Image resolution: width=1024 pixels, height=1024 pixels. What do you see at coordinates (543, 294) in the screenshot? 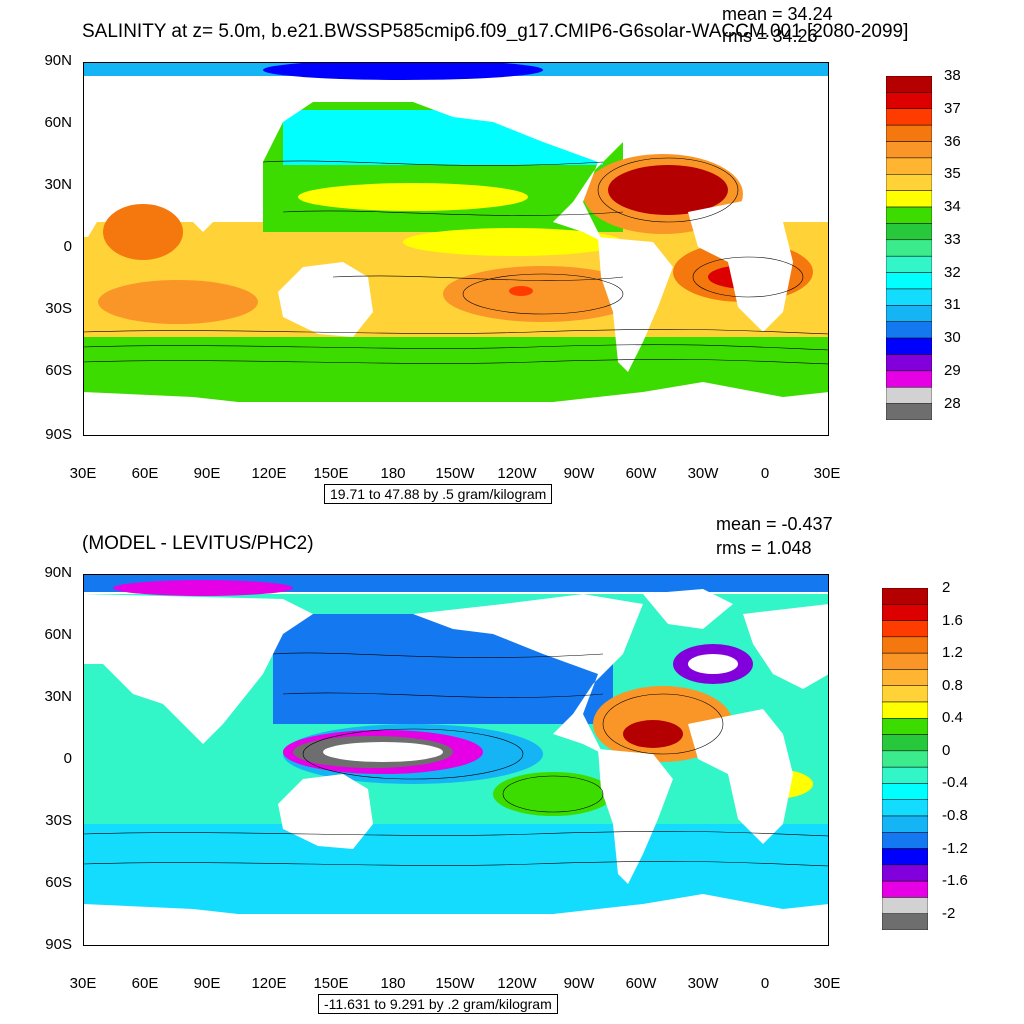
I see `south-pacific-orange` at bounding box center [543, 294].